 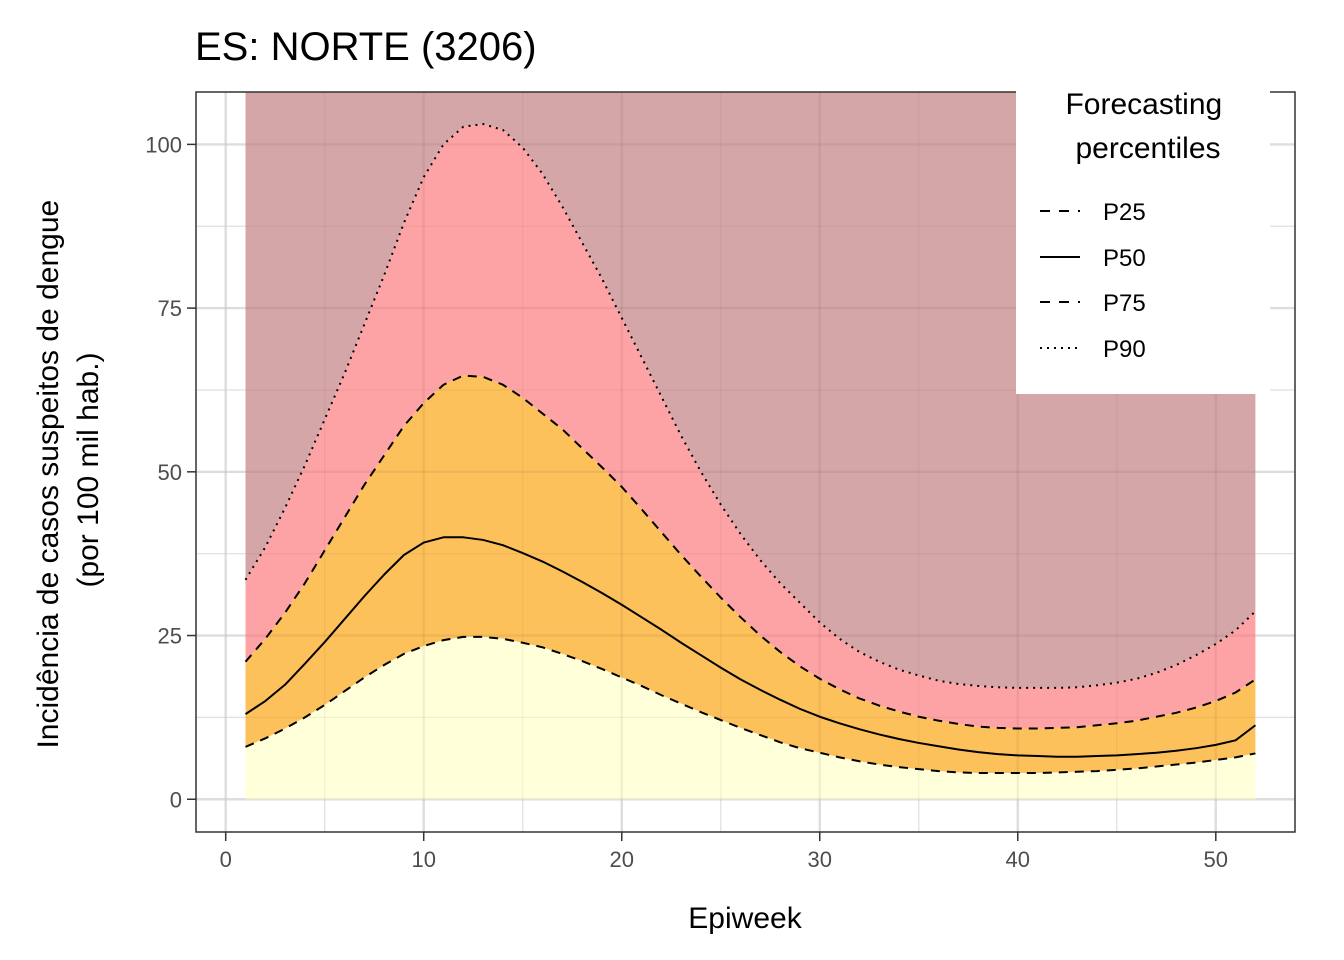 I want to click on legend-title-line-2: percentiles, so click(x=1147, y=148).